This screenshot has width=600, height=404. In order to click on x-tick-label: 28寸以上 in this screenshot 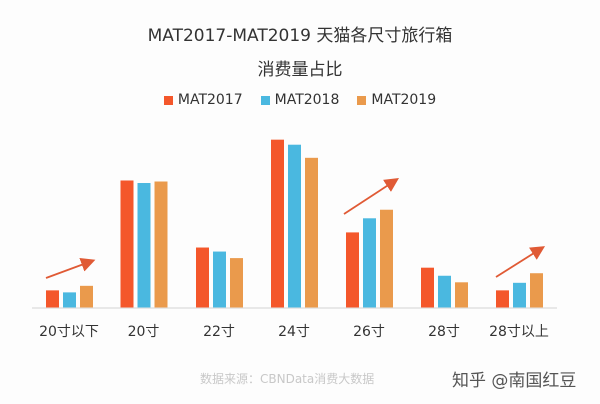, I will do `click(519, 332)`.